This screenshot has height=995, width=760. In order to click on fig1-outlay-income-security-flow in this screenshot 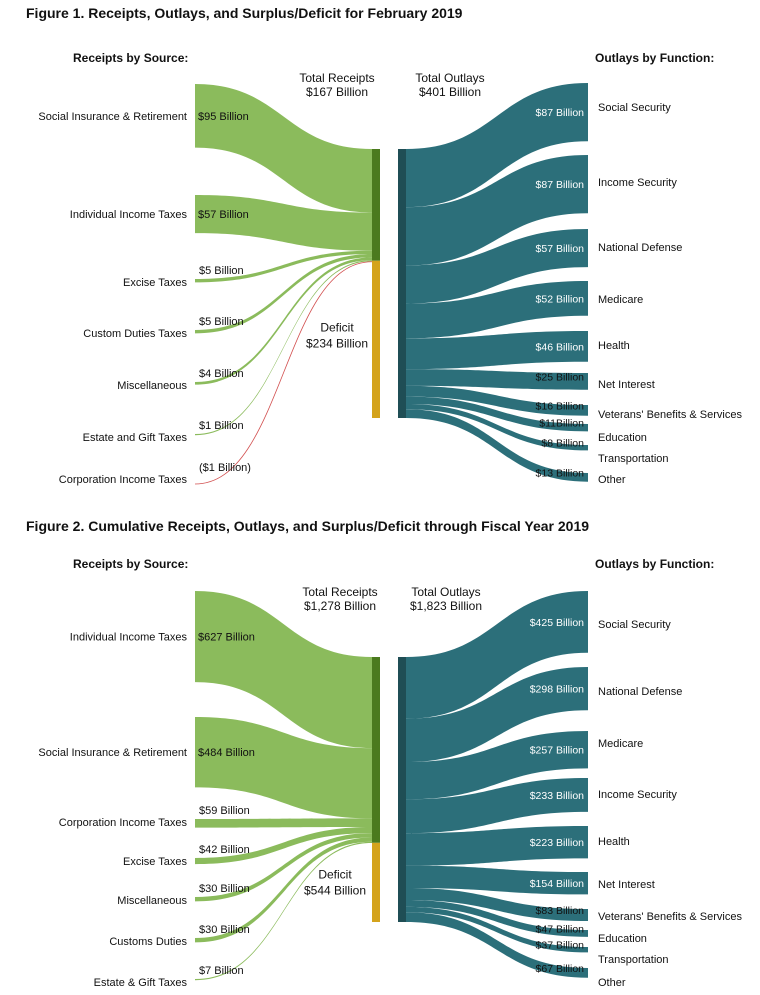, I will do `click(497, 210)`.